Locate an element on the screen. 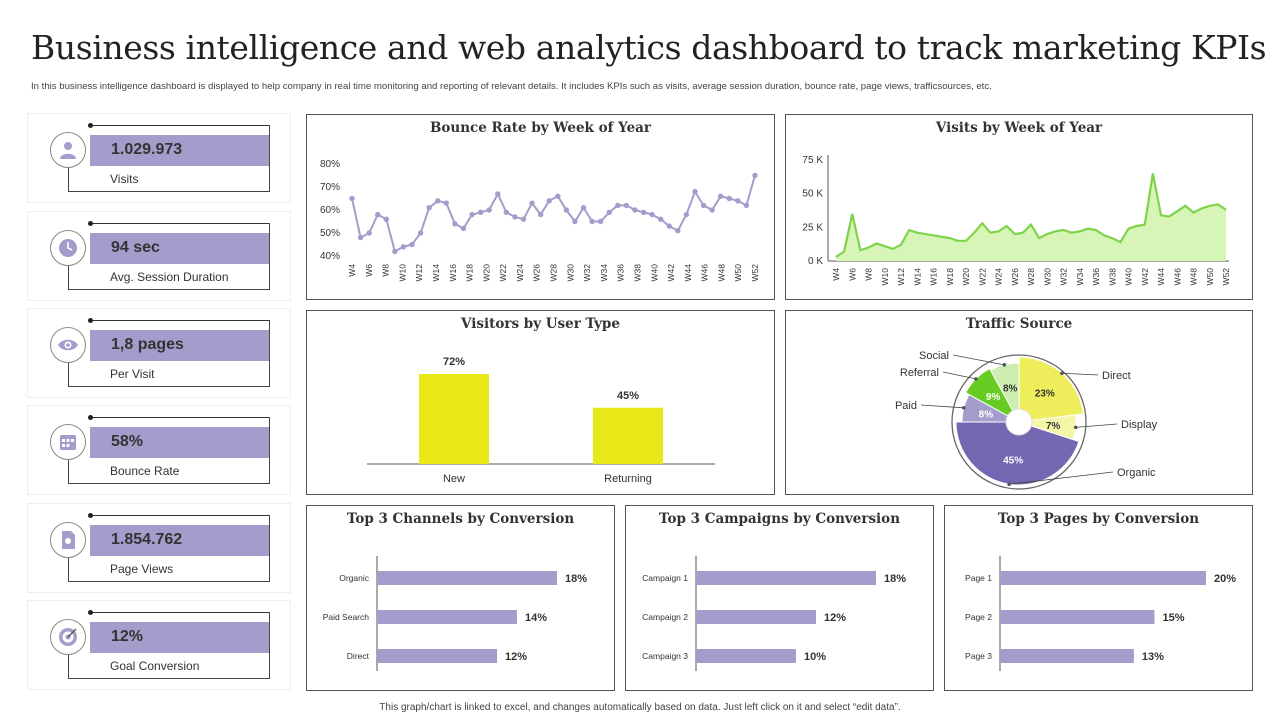 The width and height of the screenshot is (1280, 720). bar-direct is located at coordinates (437, 656).